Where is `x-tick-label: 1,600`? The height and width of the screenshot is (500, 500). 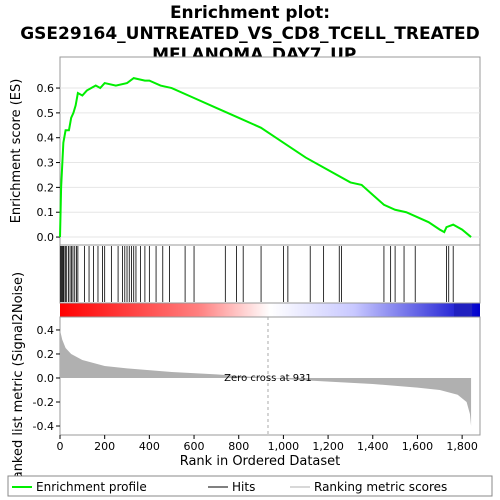 x-tick-label: 1,600 is located at coordinates (418, 446).